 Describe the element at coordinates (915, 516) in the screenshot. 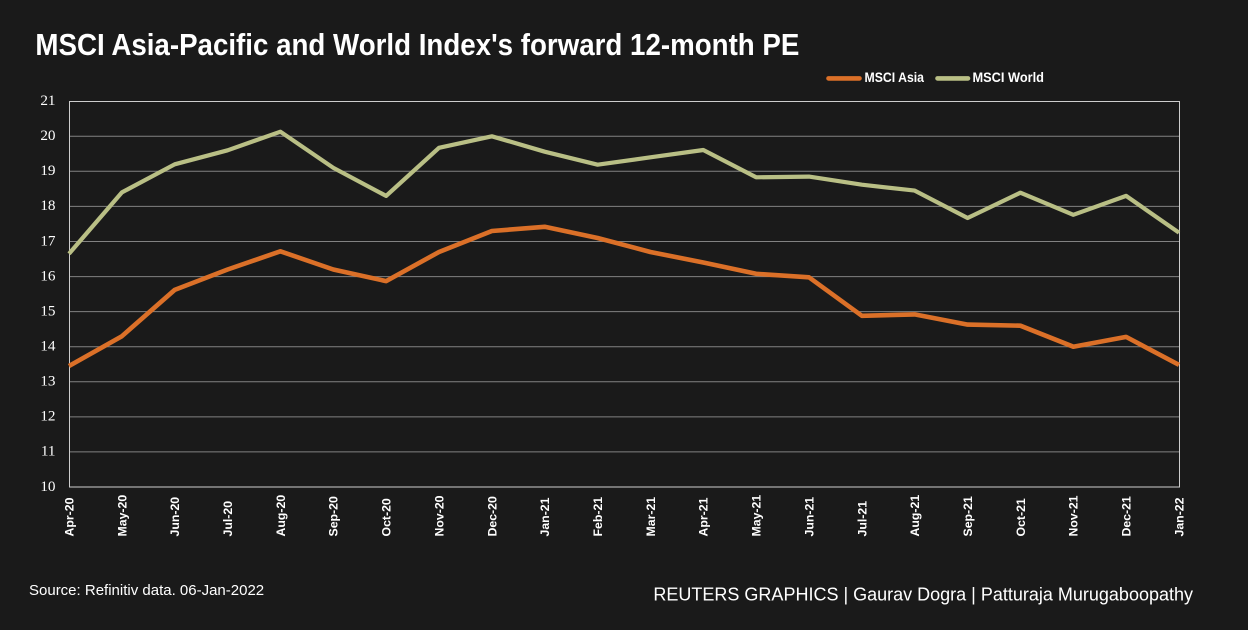

I see `svg-text: Aug-21` at that location.